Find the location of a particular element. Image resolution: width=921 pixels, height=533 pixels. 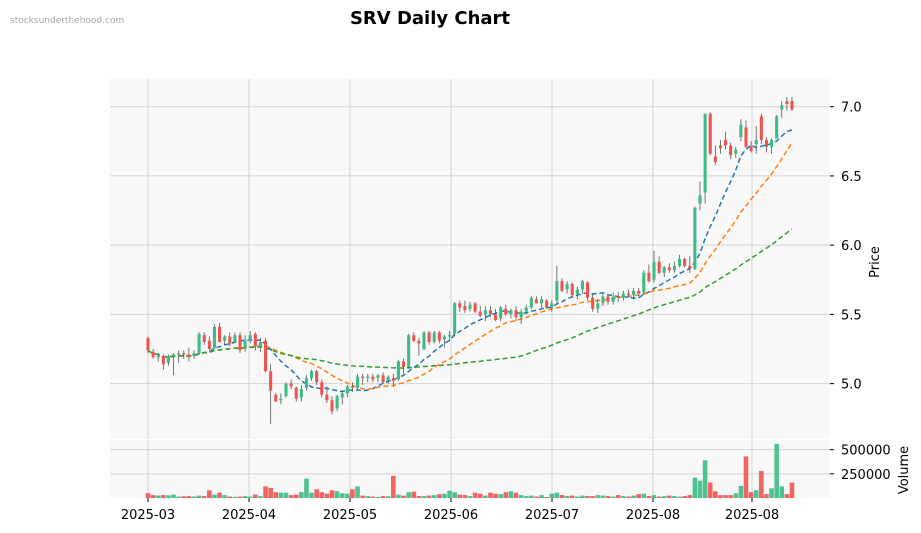

volume-tick-label: 500000 is located at coordinates (866, 451).